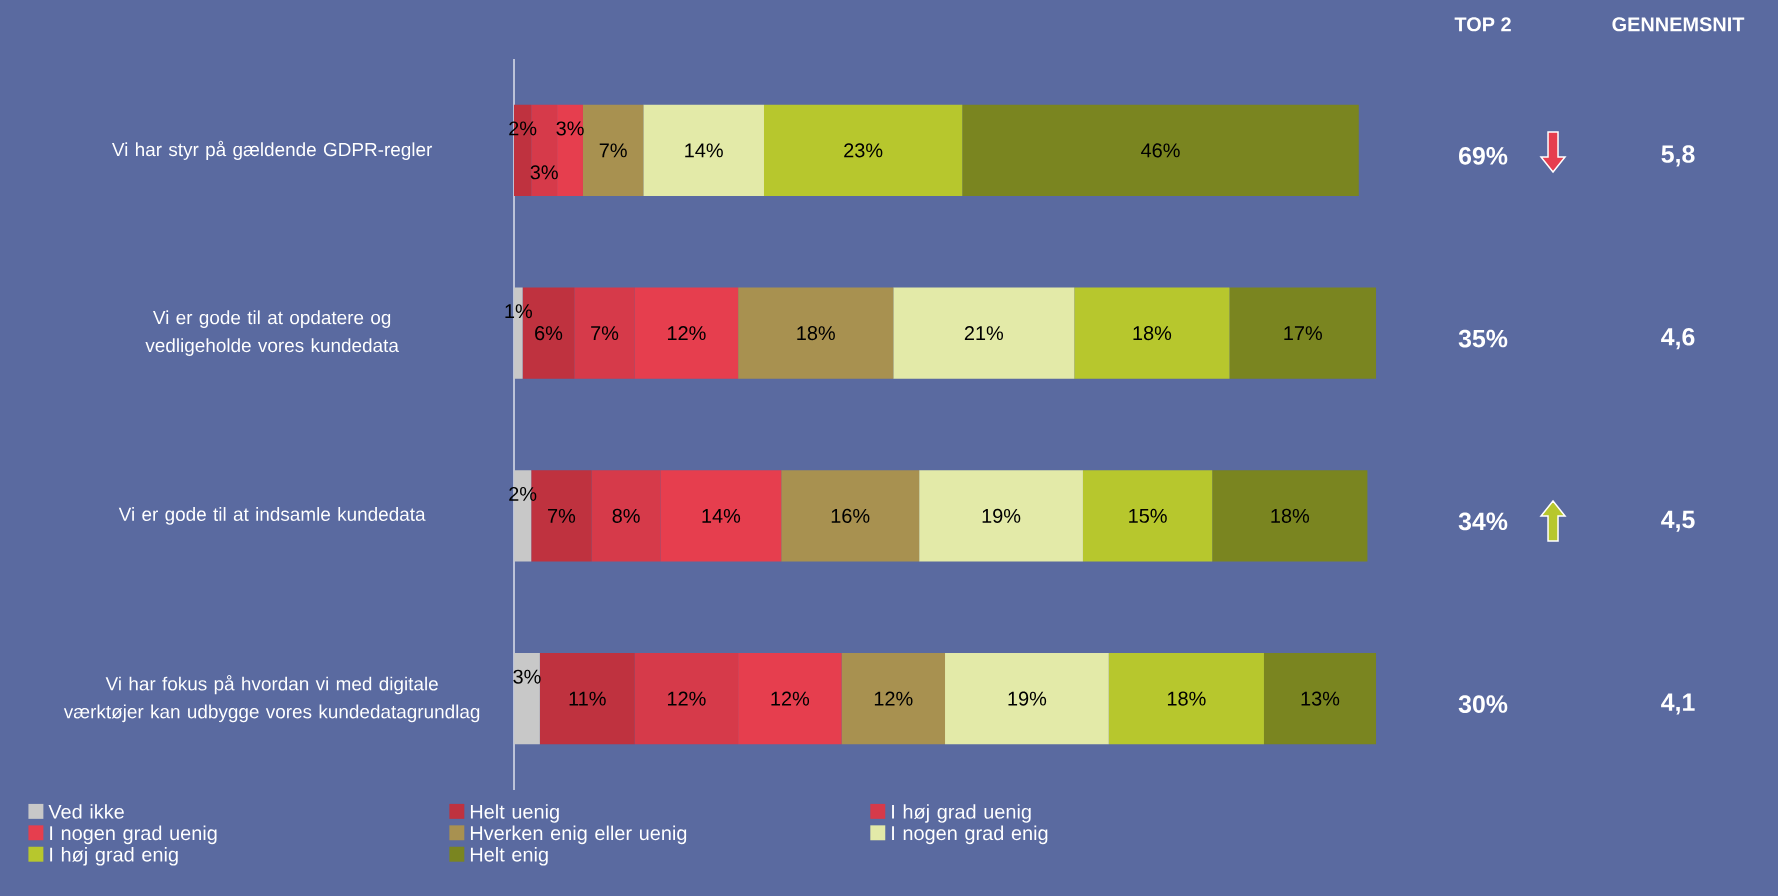  I want to click on data-label: 15%, so click(1148, 515).